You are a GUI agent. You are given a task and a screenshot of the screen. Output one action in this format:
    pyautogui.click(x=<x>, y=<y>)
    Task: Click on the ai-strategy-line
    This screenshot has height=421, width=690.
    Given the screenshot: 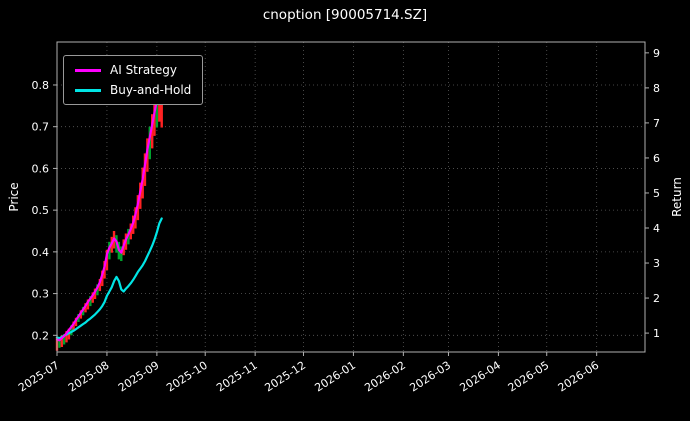 What is the action you would take?
    pyautogui.click(x=109, y=210)
    